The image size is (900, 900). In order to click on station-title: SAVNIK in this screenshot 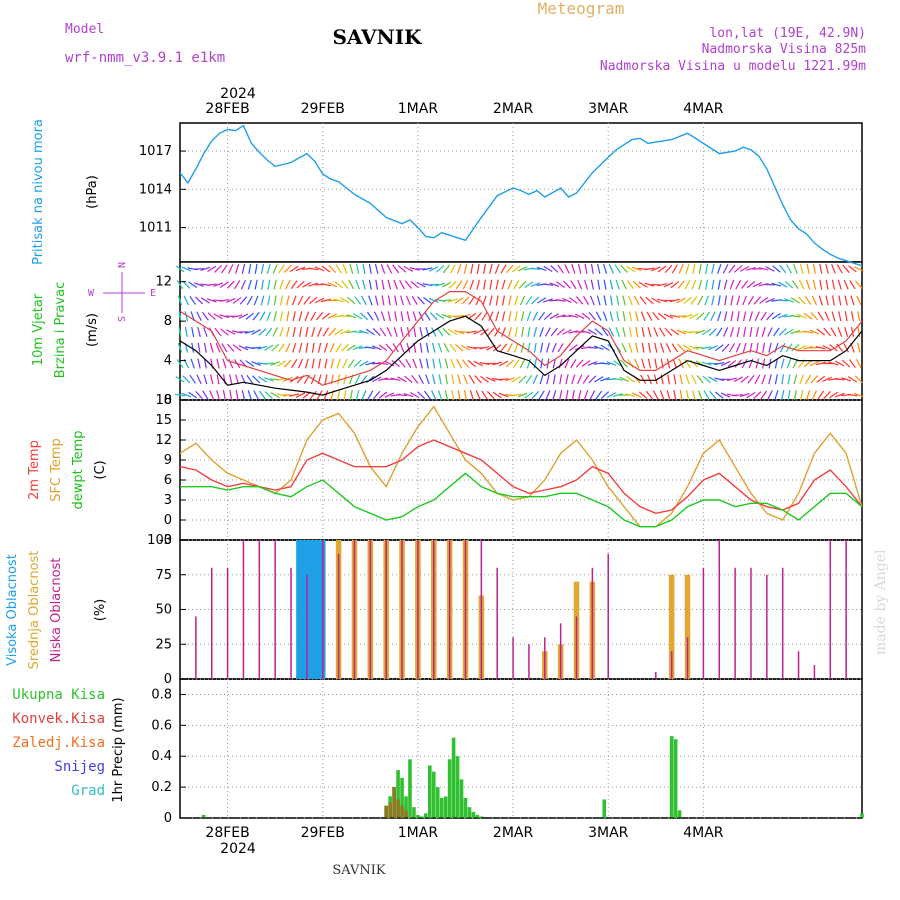, I will do `click(377, 37)`.